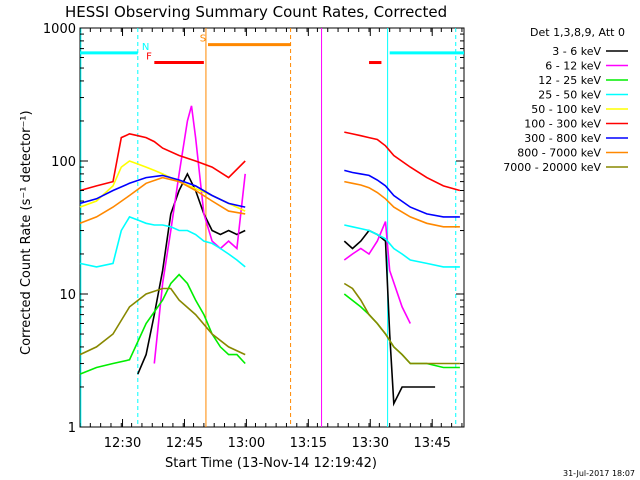  I want to click on y-tick-label-1: 1, so click(72, 428).